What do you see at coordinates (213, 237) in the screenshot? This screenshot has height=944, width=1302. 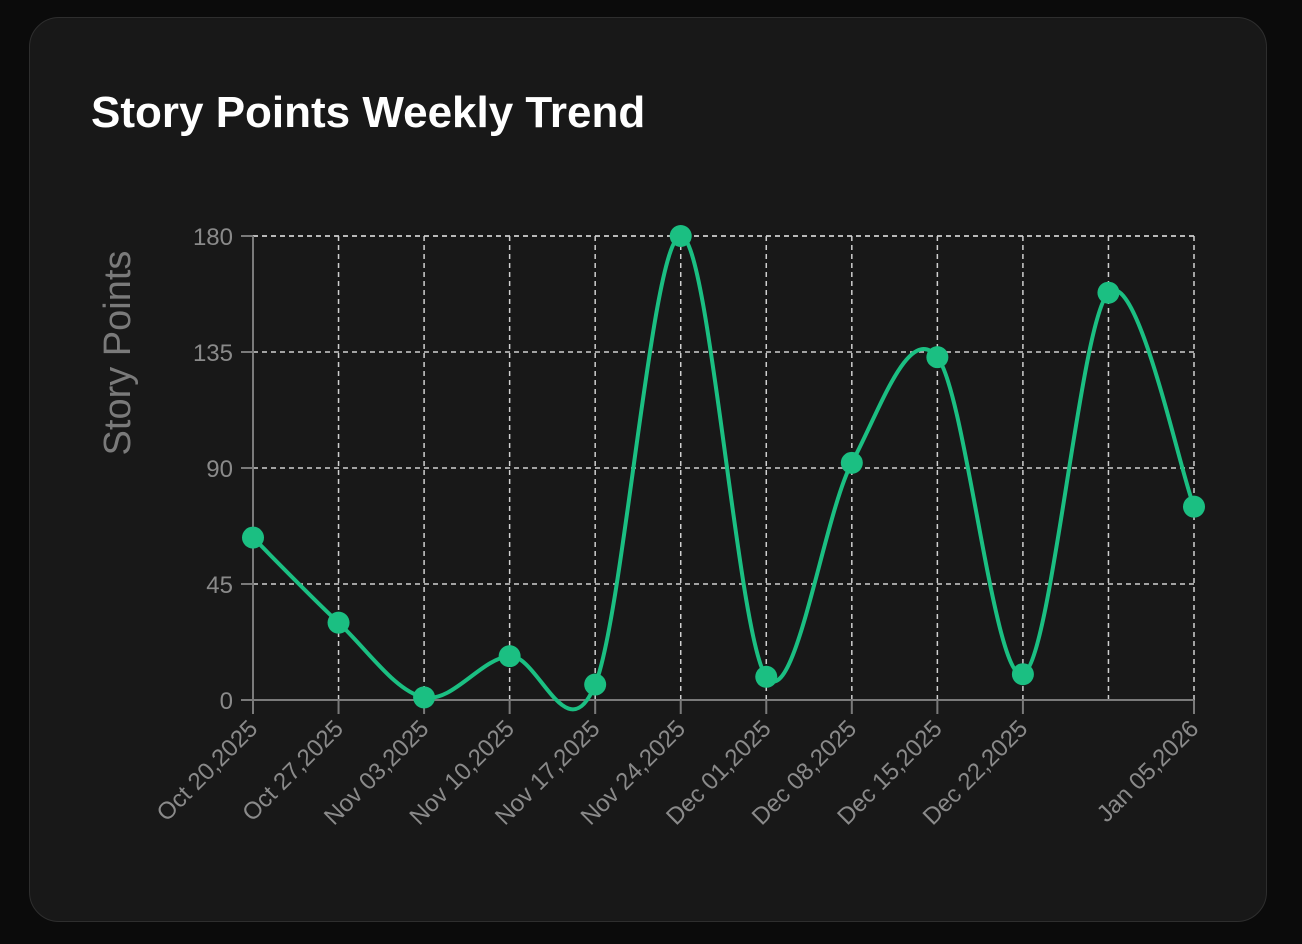 I see `y-tick-label: 180` at bounding box center [213, 237].